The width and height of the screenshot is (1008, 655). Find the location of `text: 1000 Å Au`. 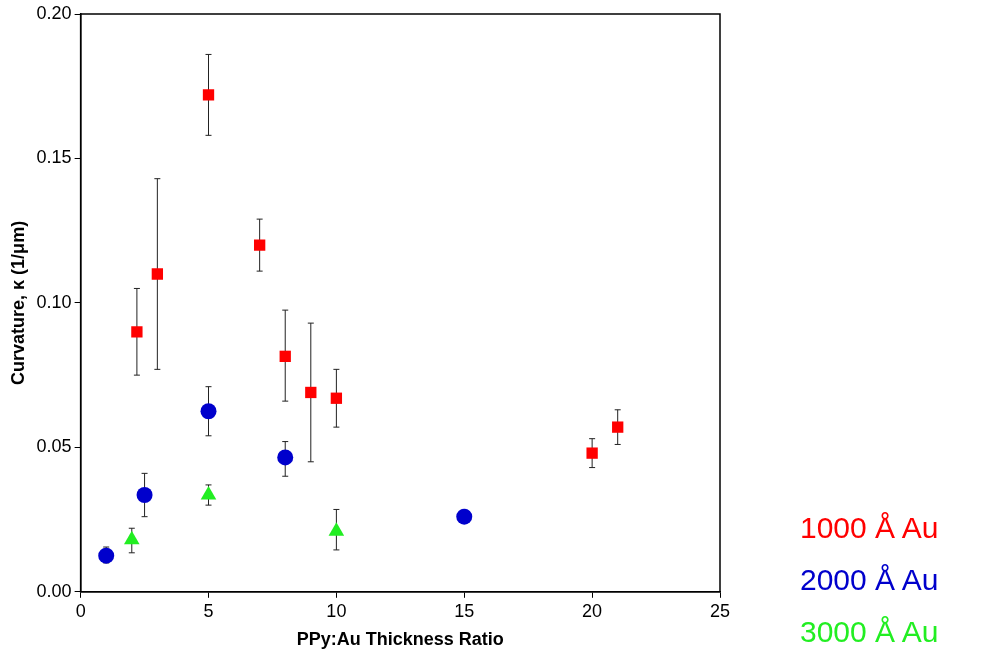

text: 1000 Å Au is located at coordinates (869, 528).